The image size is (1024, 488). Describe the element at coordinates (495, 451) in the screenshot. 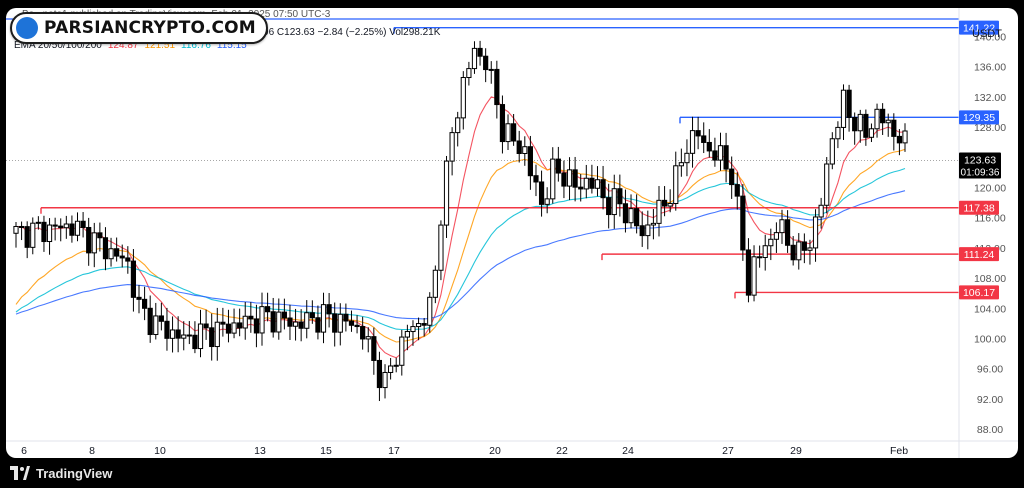

I see `x-tick-label: 20` at that location.